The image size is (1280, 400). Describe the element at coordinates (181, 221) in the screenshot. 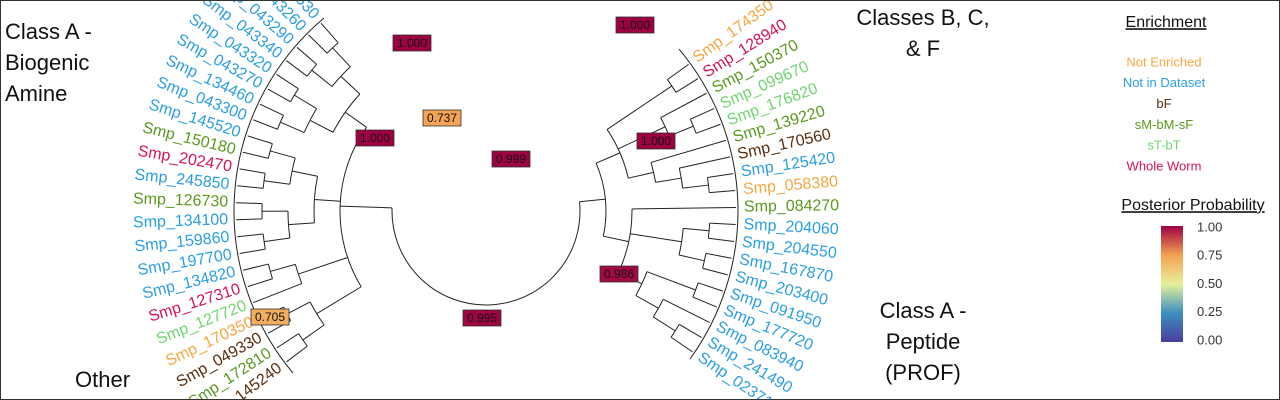

I see `tip-label: Smp_134100` at that location.